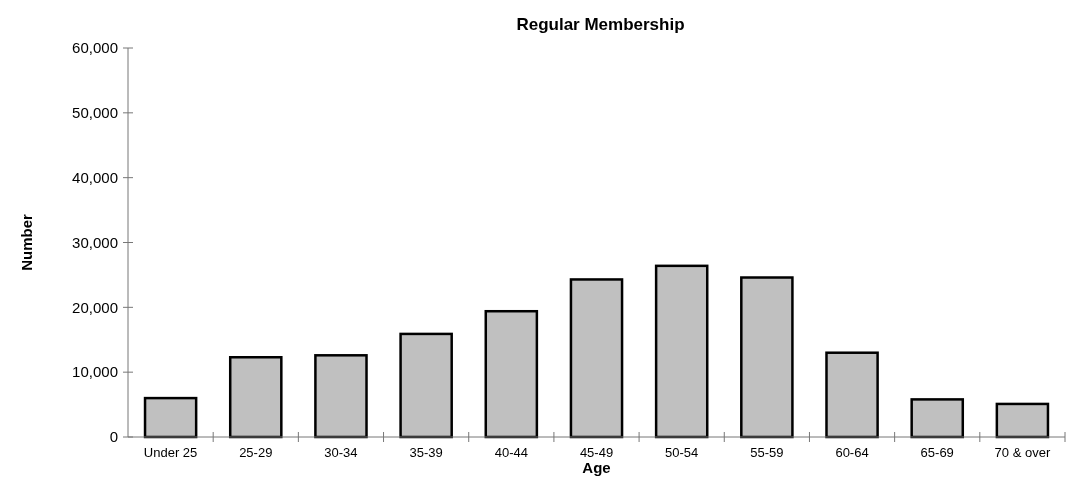 The image size is (1081, 495). Describe the element at coordinates (937, 452) in the screenshot. I see `x-tick-label: 65-69` at that location.